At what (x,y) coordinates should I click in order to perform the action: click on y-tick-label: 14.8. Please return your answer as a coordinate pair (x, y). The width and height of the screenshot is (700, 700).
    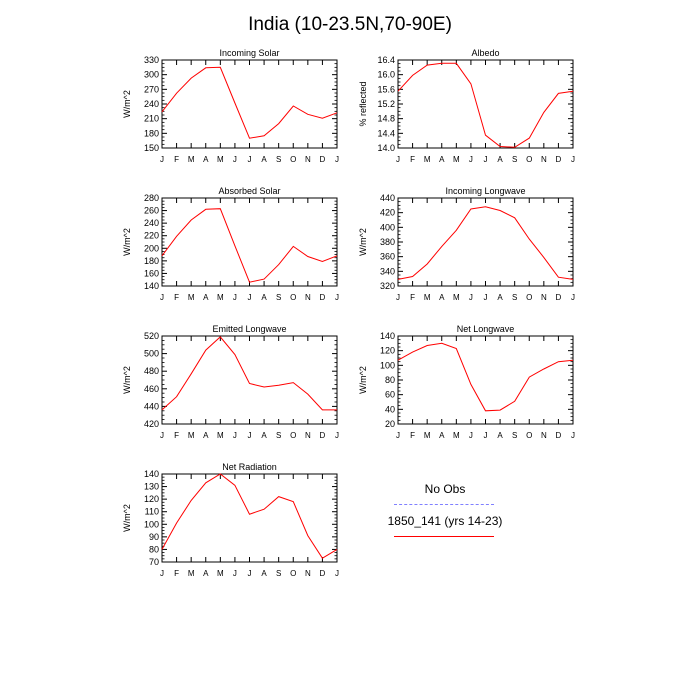
    Looking at the image, I should click on (386, 119).